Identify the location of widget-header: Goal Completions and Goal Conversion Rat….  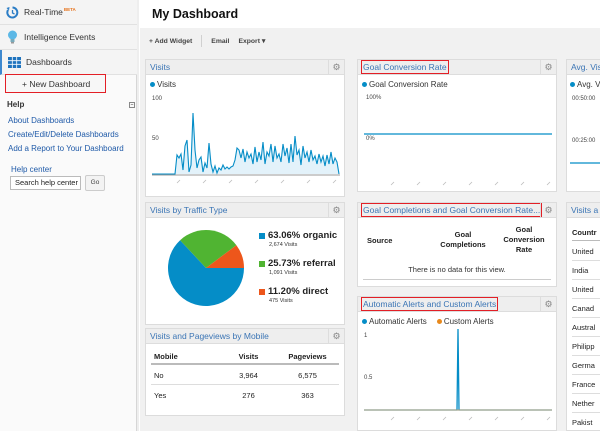
(457, 210).